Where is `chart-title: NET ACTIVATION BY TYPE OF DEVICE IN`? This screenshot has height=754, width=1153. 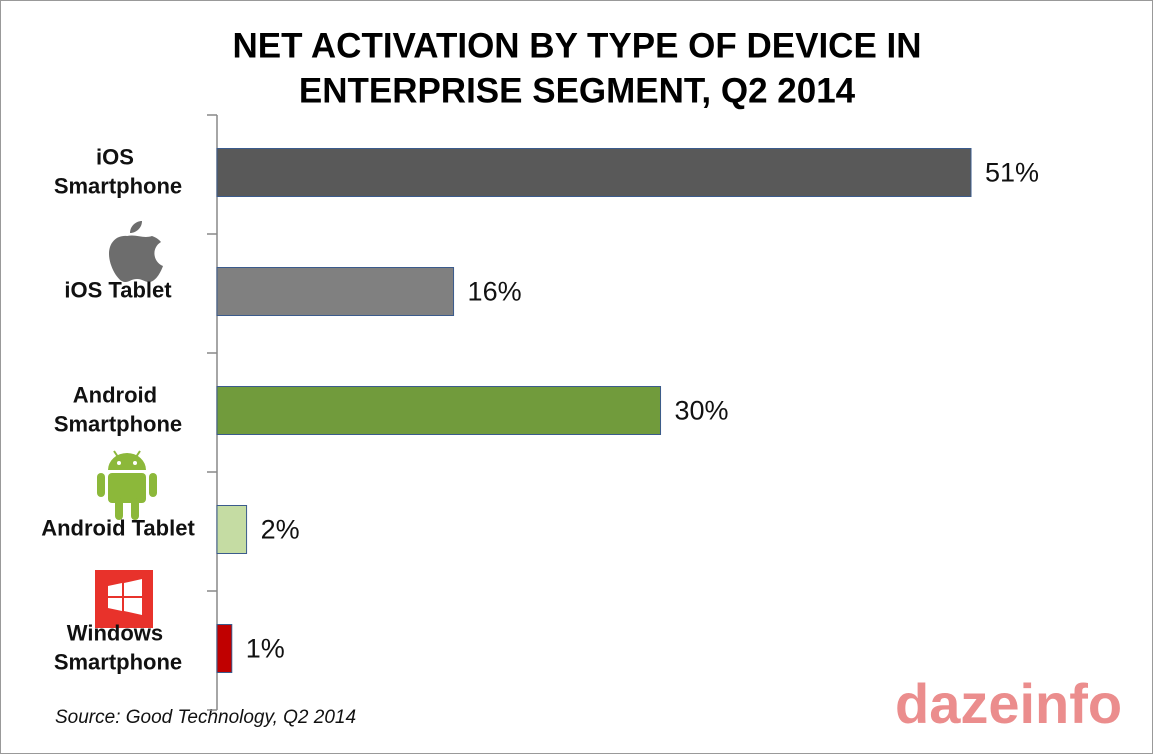
chart-title: NET ACTIVATION BY TYPE OF DEVICE IN is located at coordinates (576, 45).